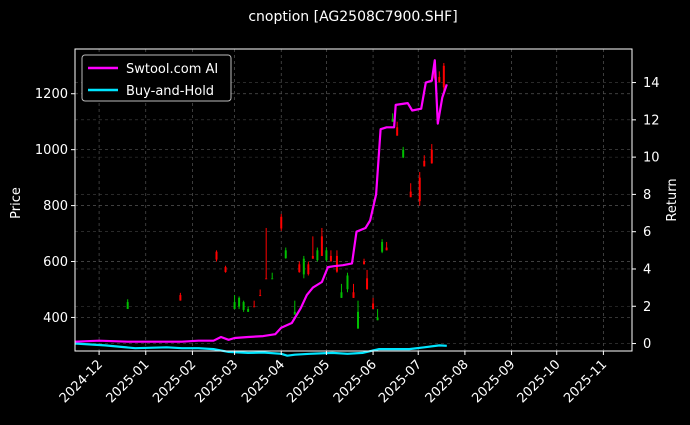 This screenshot has width=690, height=425. What do you see at coordinates (174, 381) in the screenshot?
I see `x-tick-label: 2025-02` at bounding box center [174, 381].